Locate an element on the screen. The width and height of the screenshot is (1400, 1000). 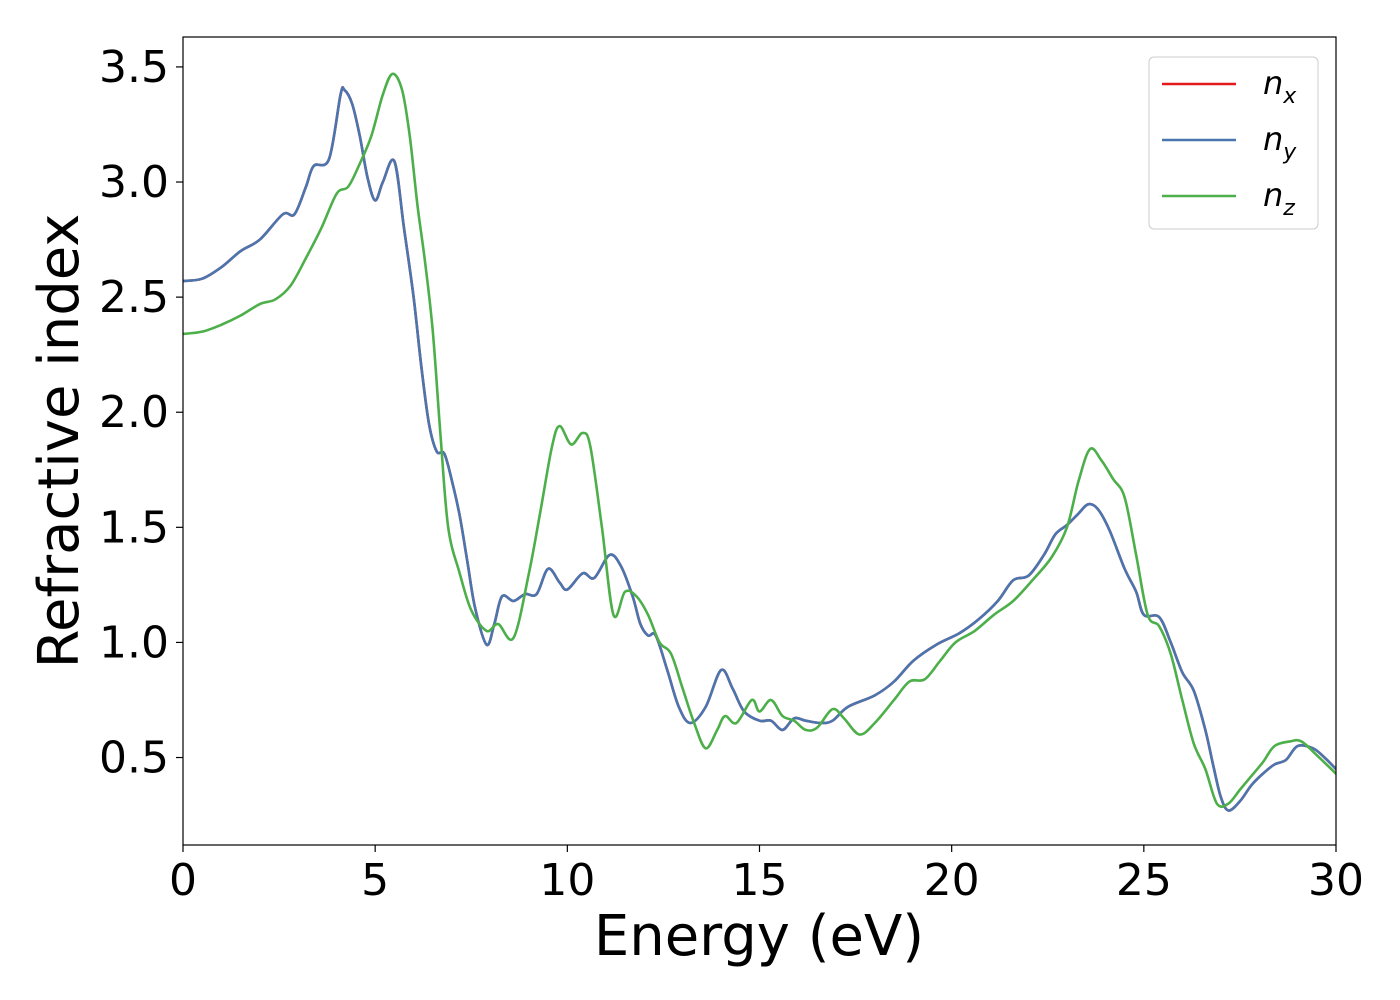
y-axis-title: Refractive index is located at coordinates (59, 441).